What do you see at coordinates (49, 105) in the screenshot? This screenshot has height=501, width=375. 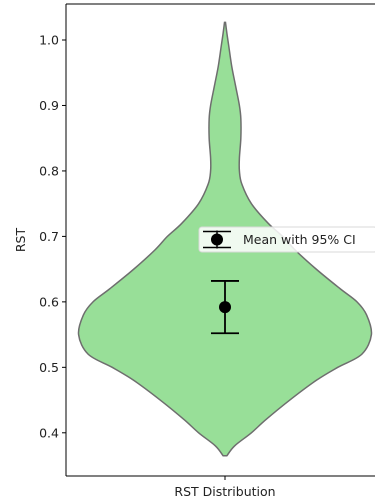 I see `y-tick-label: 0.9` at bounding box center [49, 105].